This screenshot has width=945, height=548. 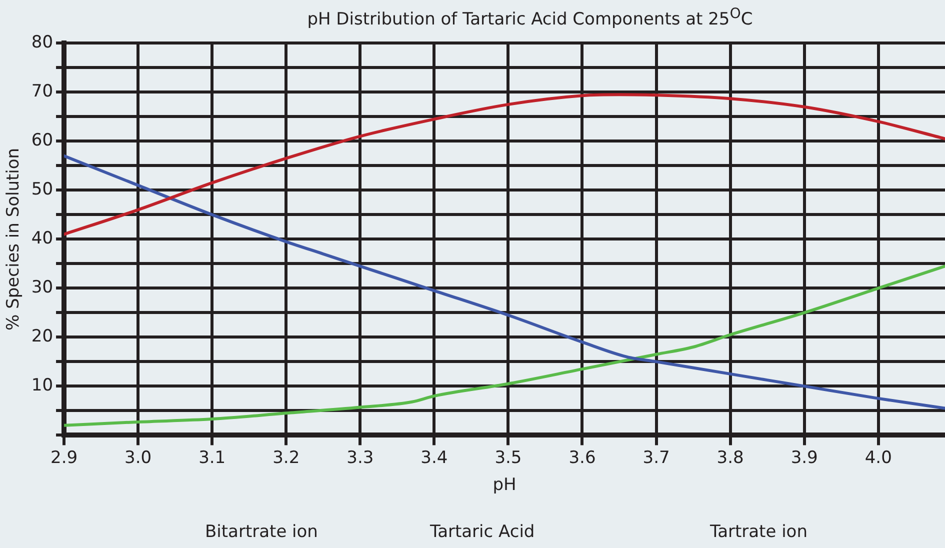 What do you see at coordinates (212, 458) in the screenshot?
I see `x-tick-label: 3.1` at bounding box center [212, 458].